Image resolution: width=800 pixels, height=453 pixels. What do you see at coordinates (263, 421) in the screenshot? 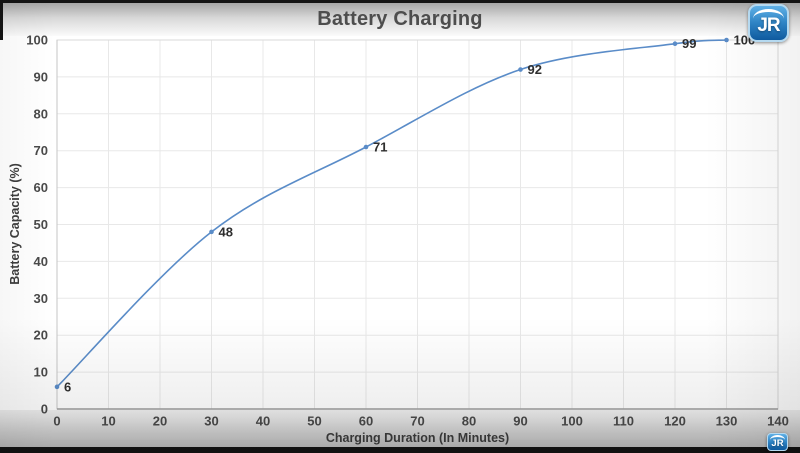
I see `x-tick-label: 40` at bounding box center [263, 421].